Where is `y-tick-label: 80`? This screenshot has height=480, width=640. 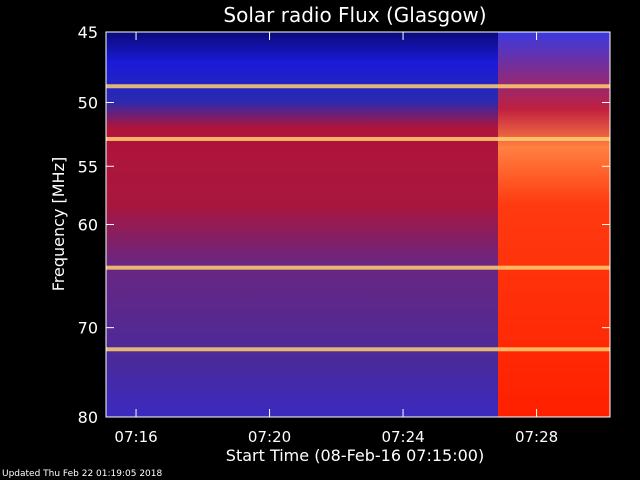
y-tick-label: 80 is located at coordinates (88, 417).